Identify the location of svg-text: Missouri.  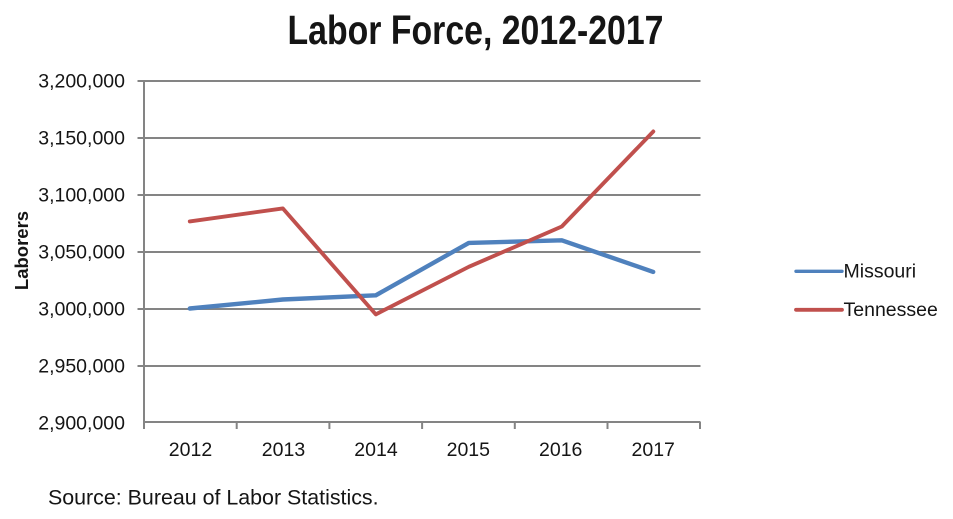
(880, 272).